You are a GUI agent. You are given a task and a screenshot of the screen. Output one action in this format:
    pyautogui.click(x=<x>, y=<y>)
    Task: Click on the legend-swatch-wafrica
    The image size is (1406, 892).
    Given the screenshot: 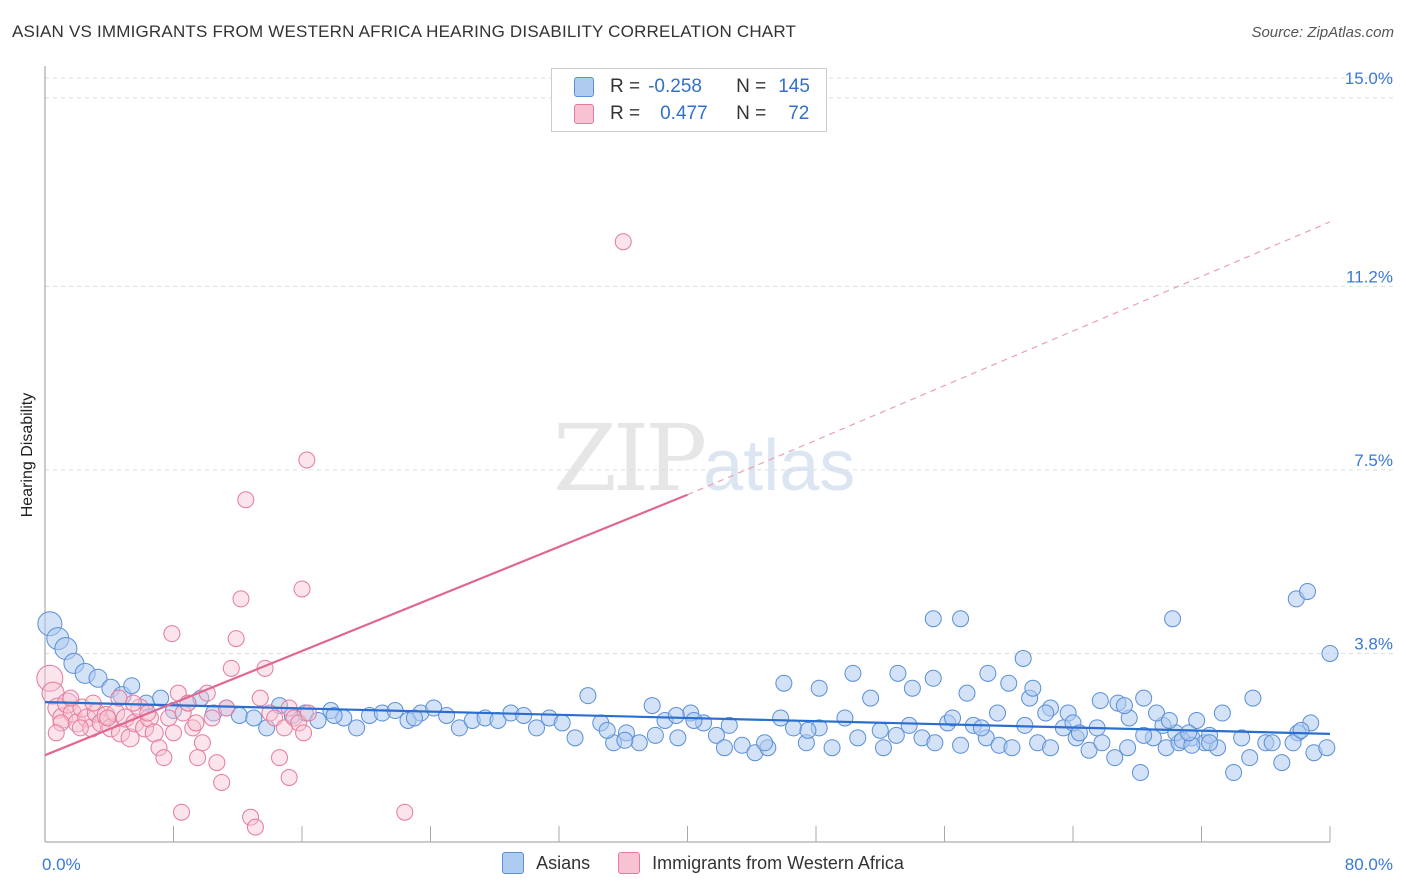 What is the action you would take?
    pyautogui.click(x=584, y=114)
    